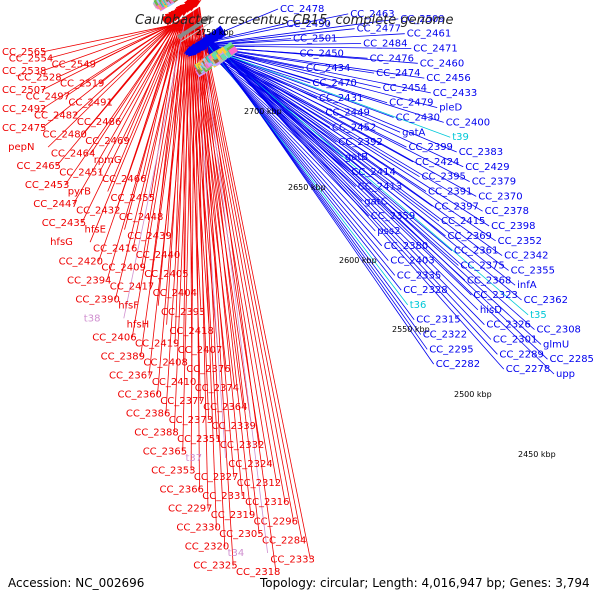 This screenshot has width=600, height=600. I want to click on gene-label: CC_2409, so click(123, 268).